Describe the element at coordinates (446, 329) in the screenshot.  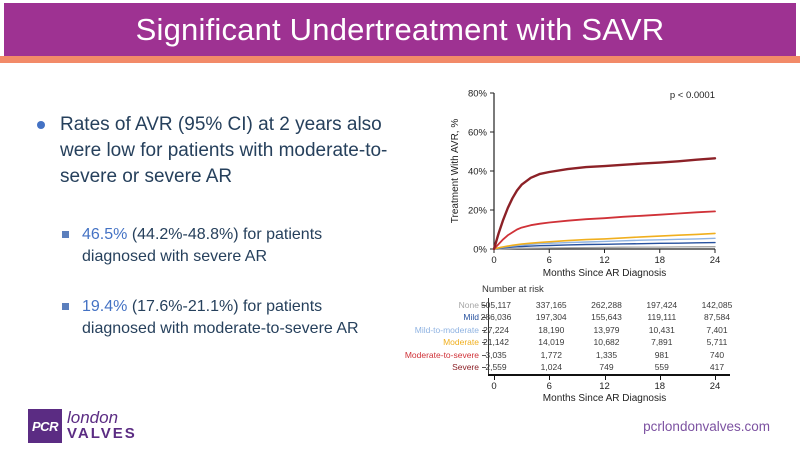
I see `risk-row-label: Mild-to-moderate` at that location.